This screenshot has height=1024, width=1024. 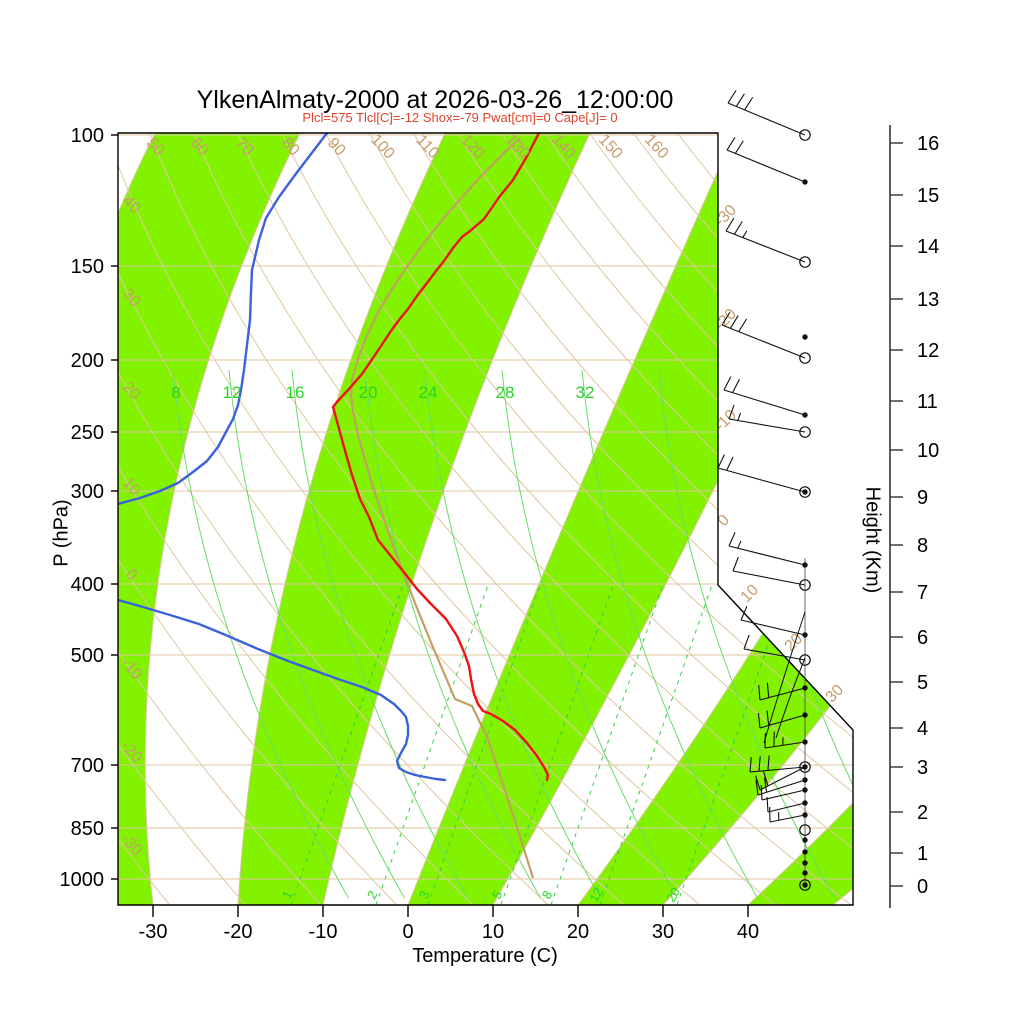 I want to click on svg-text: 90, so click(x=336, y=147).